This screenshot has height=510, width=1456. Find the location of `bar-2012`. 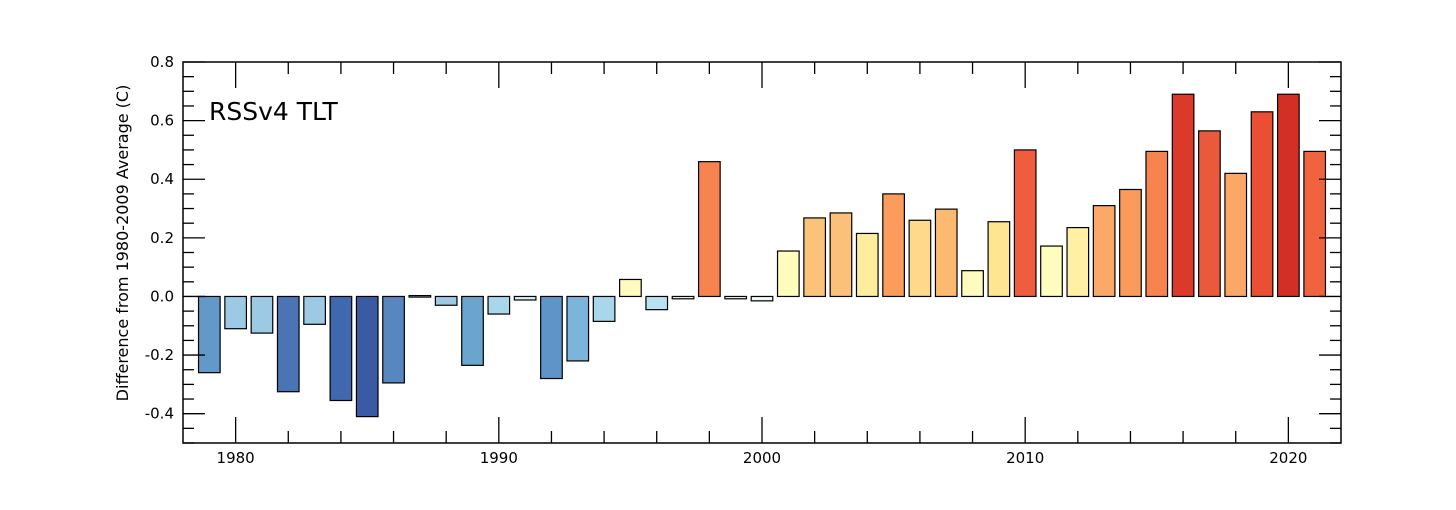

bar-2012 is located at coordinates (1078, 262).